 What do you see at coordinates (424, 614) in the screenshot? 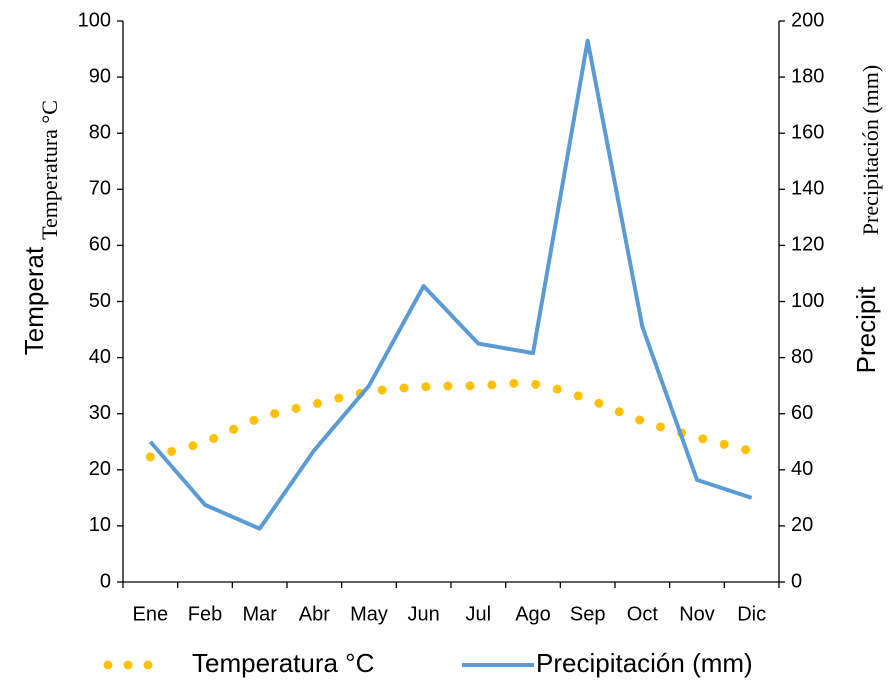
I see `x-tick-label: Jun` at bounding box center [424, 614].